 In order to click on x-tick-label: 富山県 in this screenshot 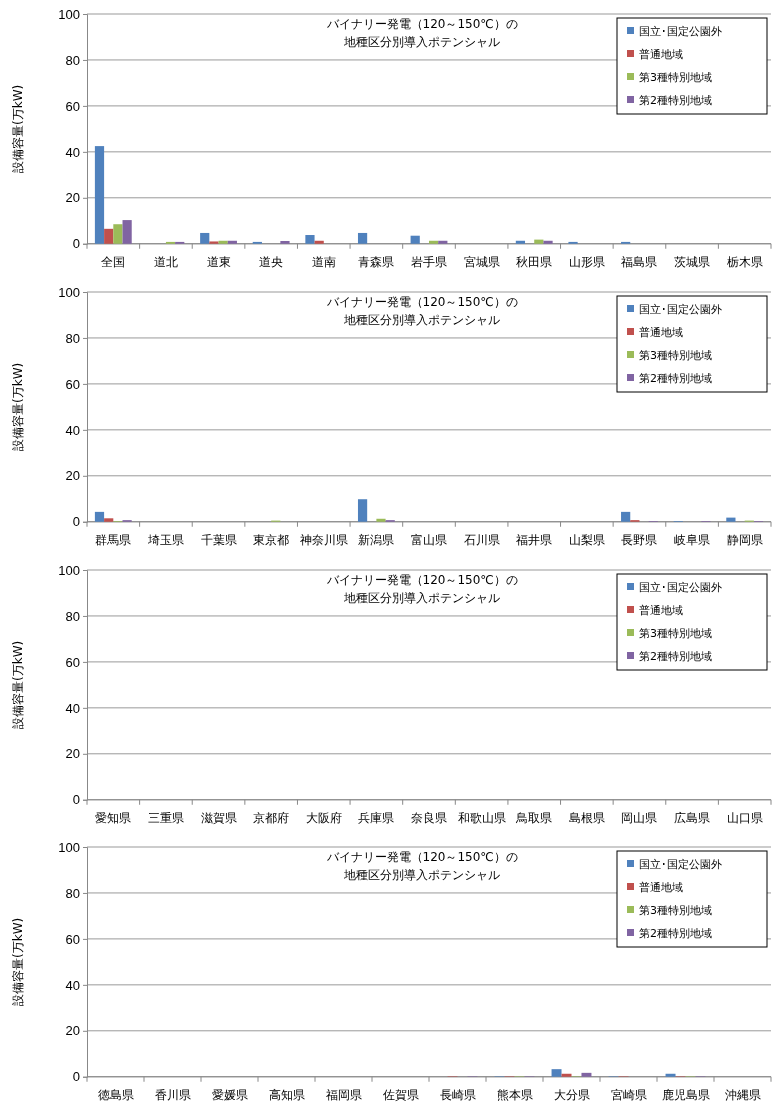, I will do `click(429, 539)`.